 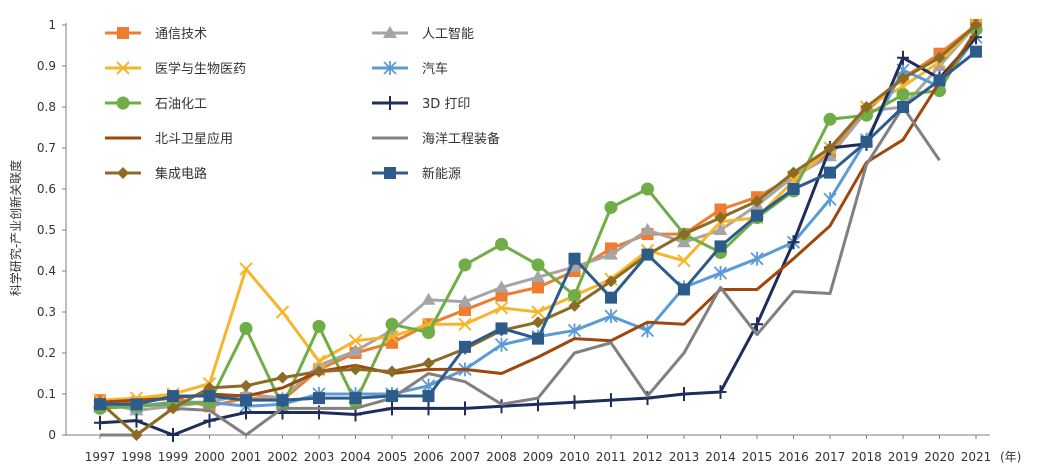 I want to click on x-tick-label: 2000, so click(x=209, y=457).